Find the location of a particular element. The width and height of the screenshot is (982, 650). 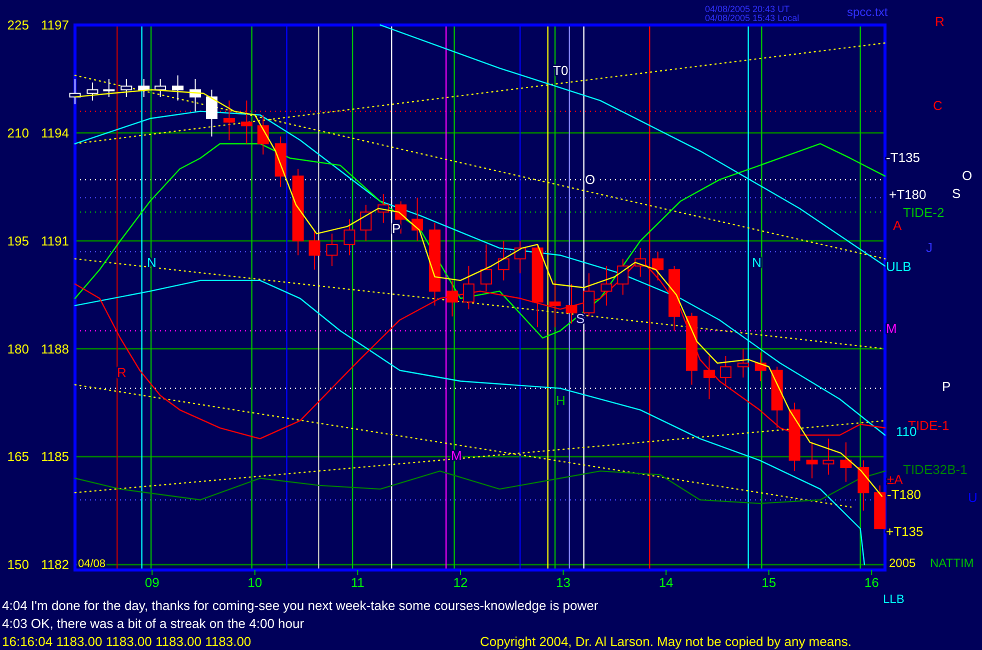

text: +T135 is located at coordinates (905, 531).